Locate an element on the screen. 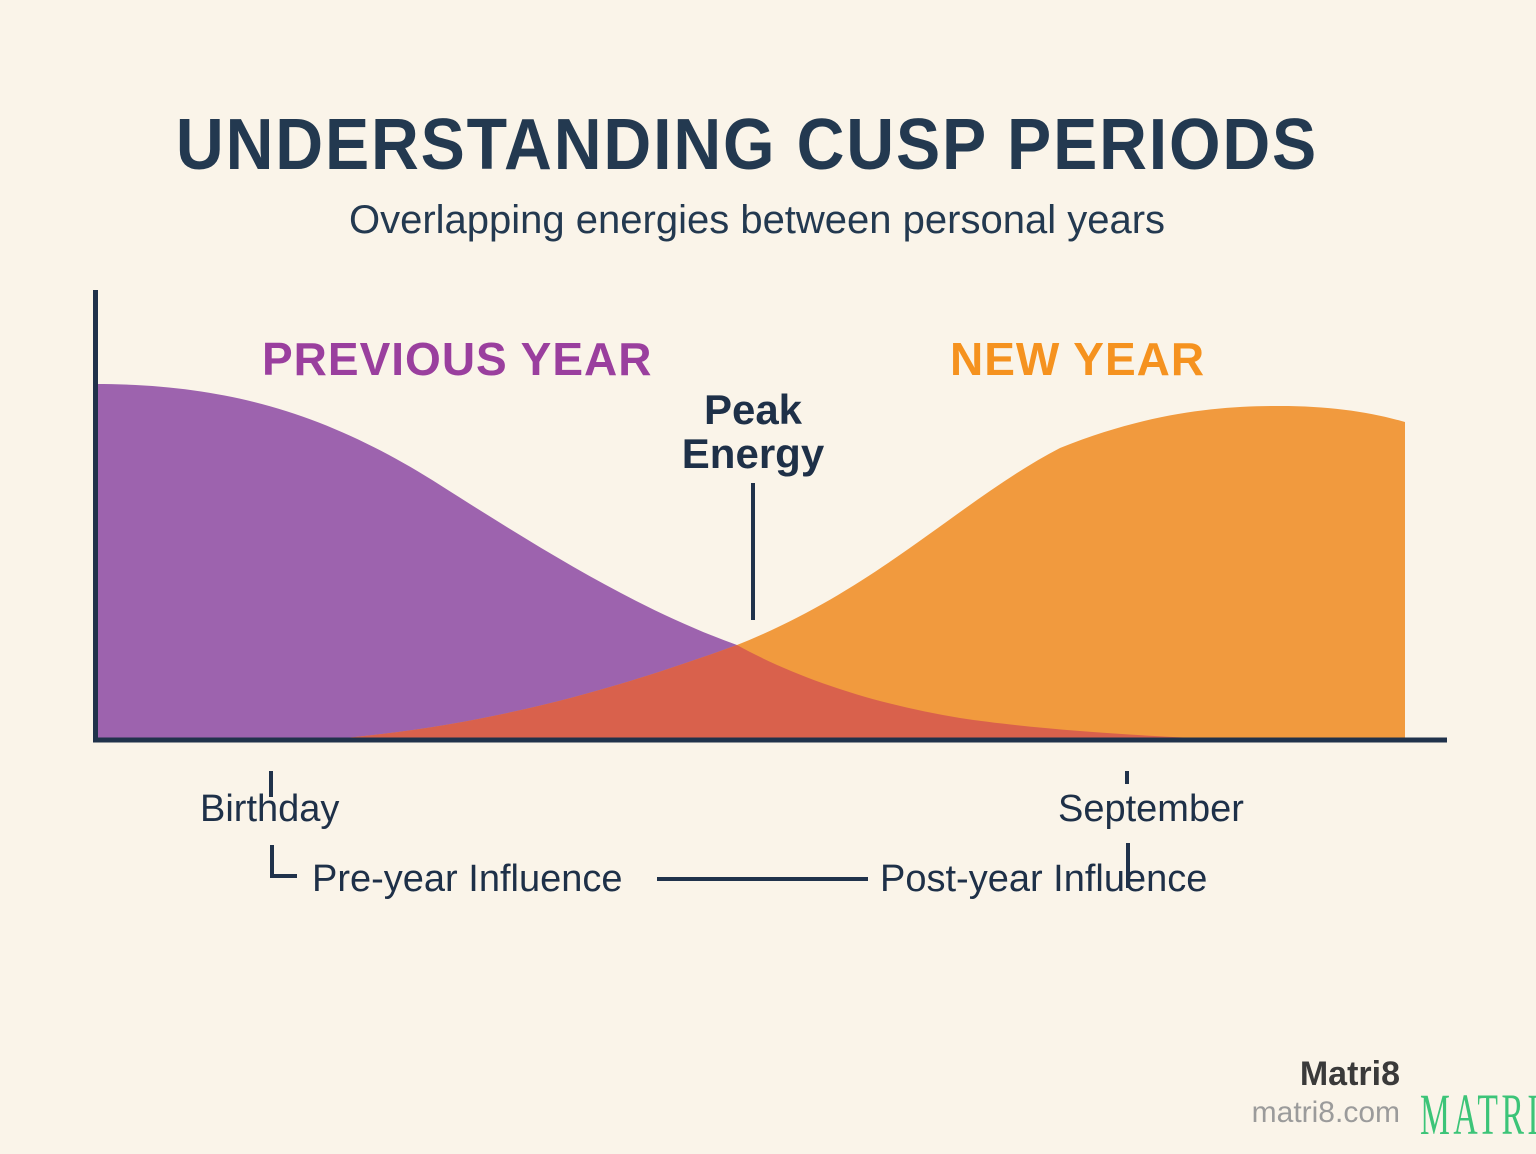 The image size is (1536, 1154). post-year-influence-label: Post-year Influence is located at coordinates (1044, 879).